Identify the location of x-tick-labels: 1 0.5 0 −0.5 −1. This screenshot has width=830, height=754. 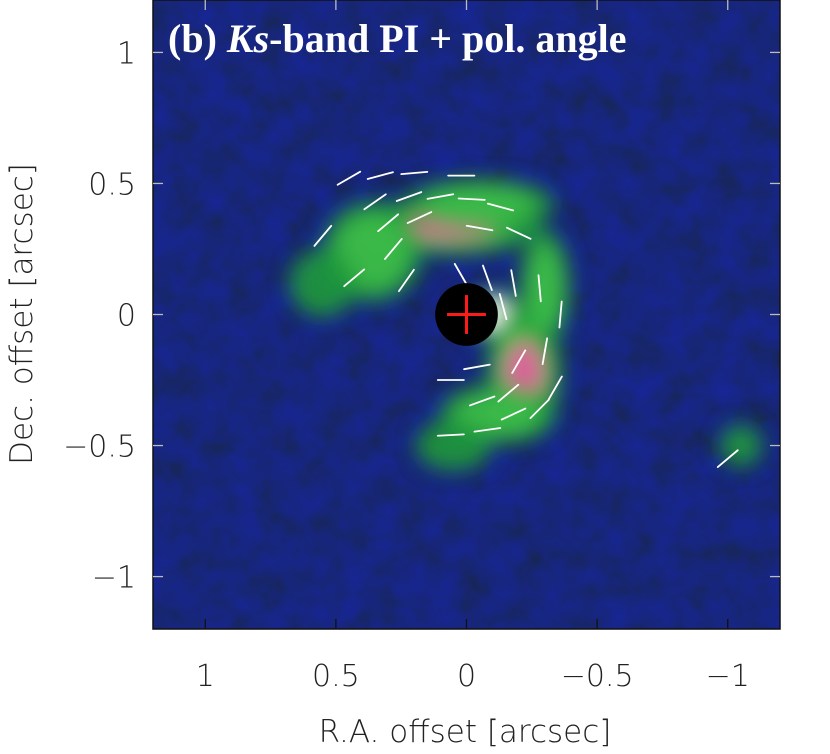
(473, 676).